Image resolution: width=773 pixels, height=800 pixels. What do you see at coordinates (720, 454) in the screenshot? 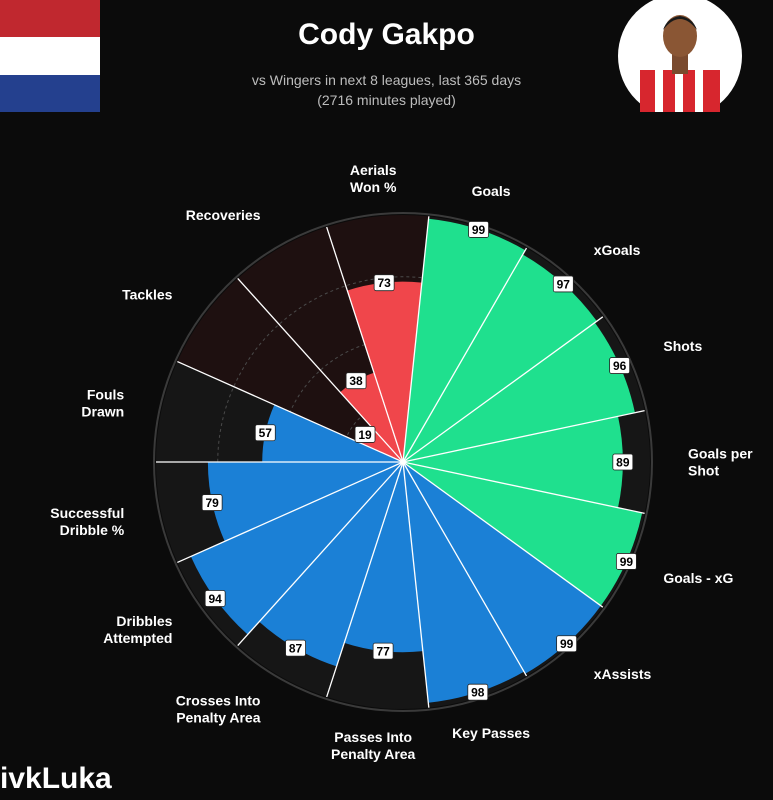
I see `category-label-goals-per-shot: Goals per` at bounding box center [720, 454].